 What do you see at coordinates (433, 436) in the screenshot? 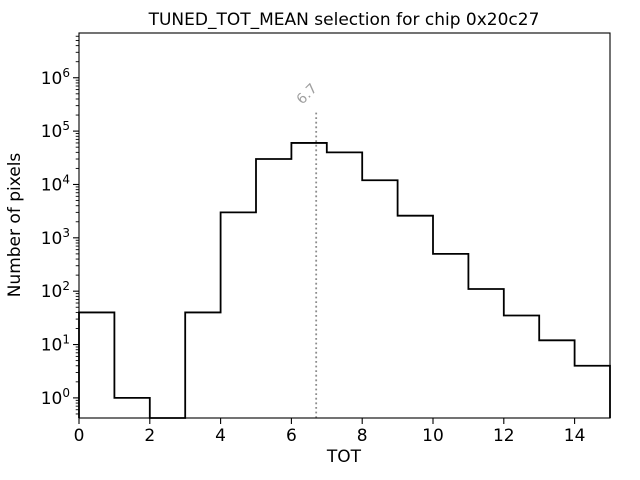
I see `x-tick-label: 10` at bounding box center [433, 436].